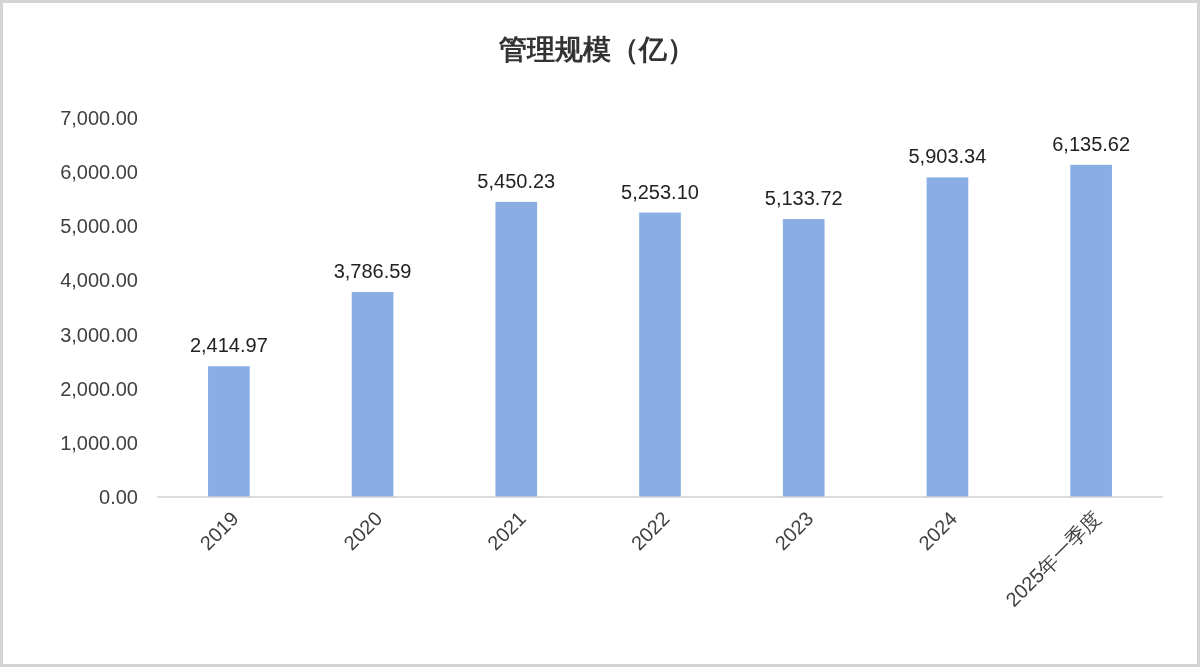 This screenshot has height=667, width=1200. I want to click on value-label: 3,786.59, so click(372, 271).